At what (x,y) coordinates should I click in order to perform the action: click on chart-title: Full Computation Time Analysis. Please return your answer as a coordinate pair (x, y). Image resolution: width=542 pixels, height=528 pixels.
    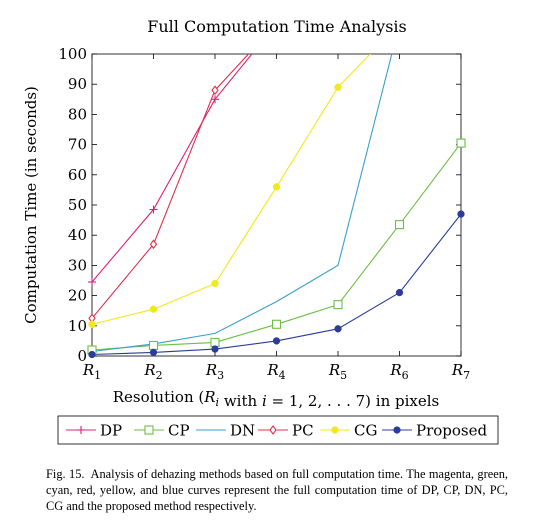
    Looking at the image, I should click on (276, 26).